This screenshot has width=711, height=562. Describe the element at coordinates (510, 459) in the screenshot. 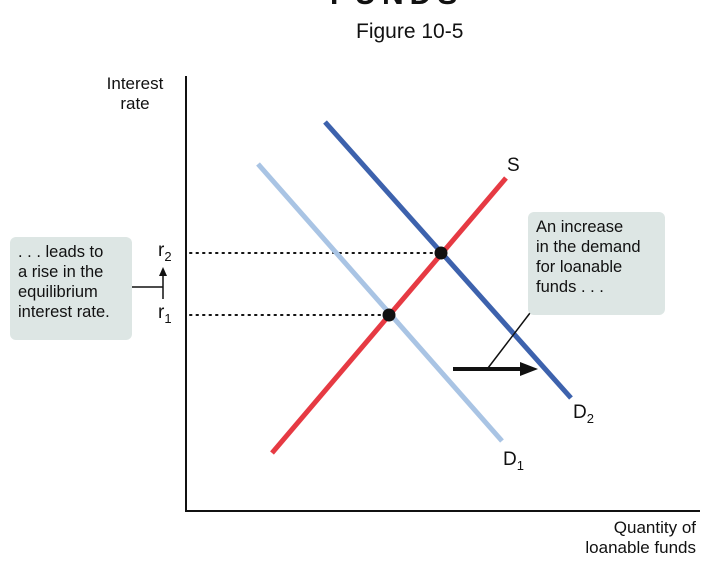

I see `d1-label-text: D` at that location.